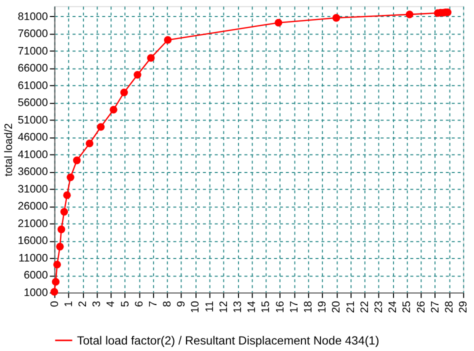 This screenshot has height=351, width=474. Describe the element at coordinates (364, 307) in the screenshot. I see `x-tick-label: 22` at that location.